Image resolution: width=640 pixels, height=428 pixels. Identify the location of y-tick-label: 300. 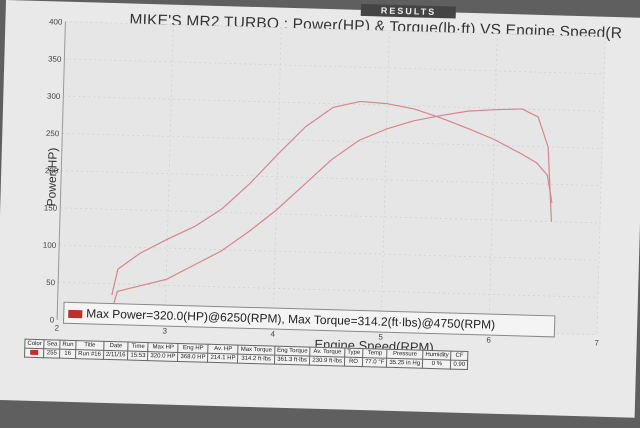
(54, 96).